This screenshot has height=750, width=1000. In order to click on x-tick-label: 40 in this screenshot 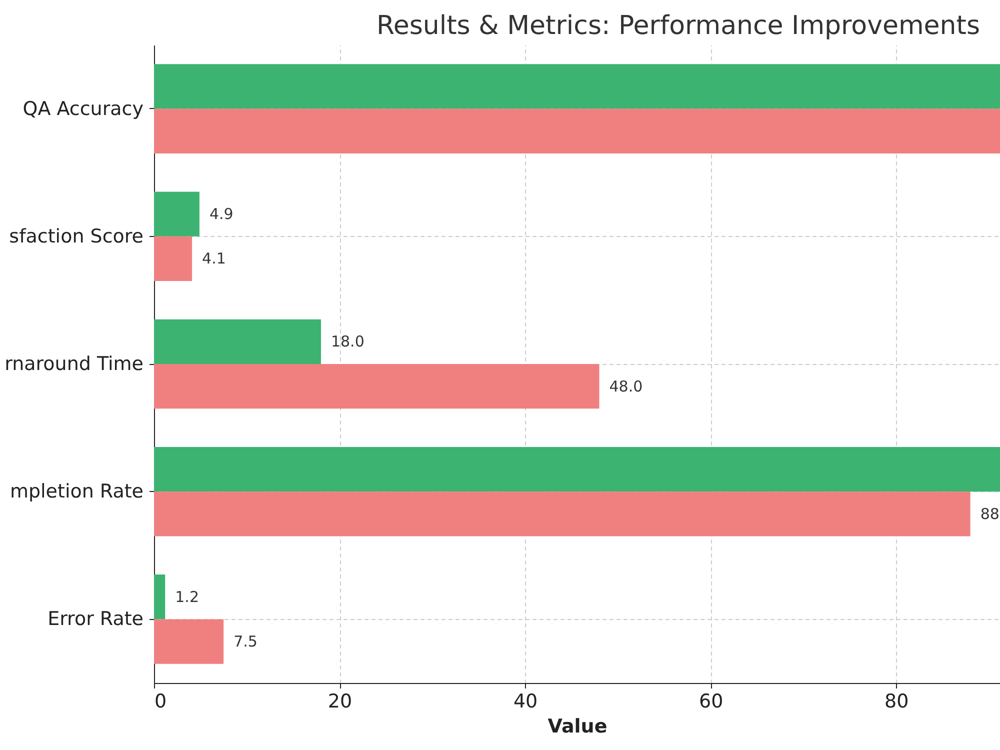, I will do `click(525, 701)`.